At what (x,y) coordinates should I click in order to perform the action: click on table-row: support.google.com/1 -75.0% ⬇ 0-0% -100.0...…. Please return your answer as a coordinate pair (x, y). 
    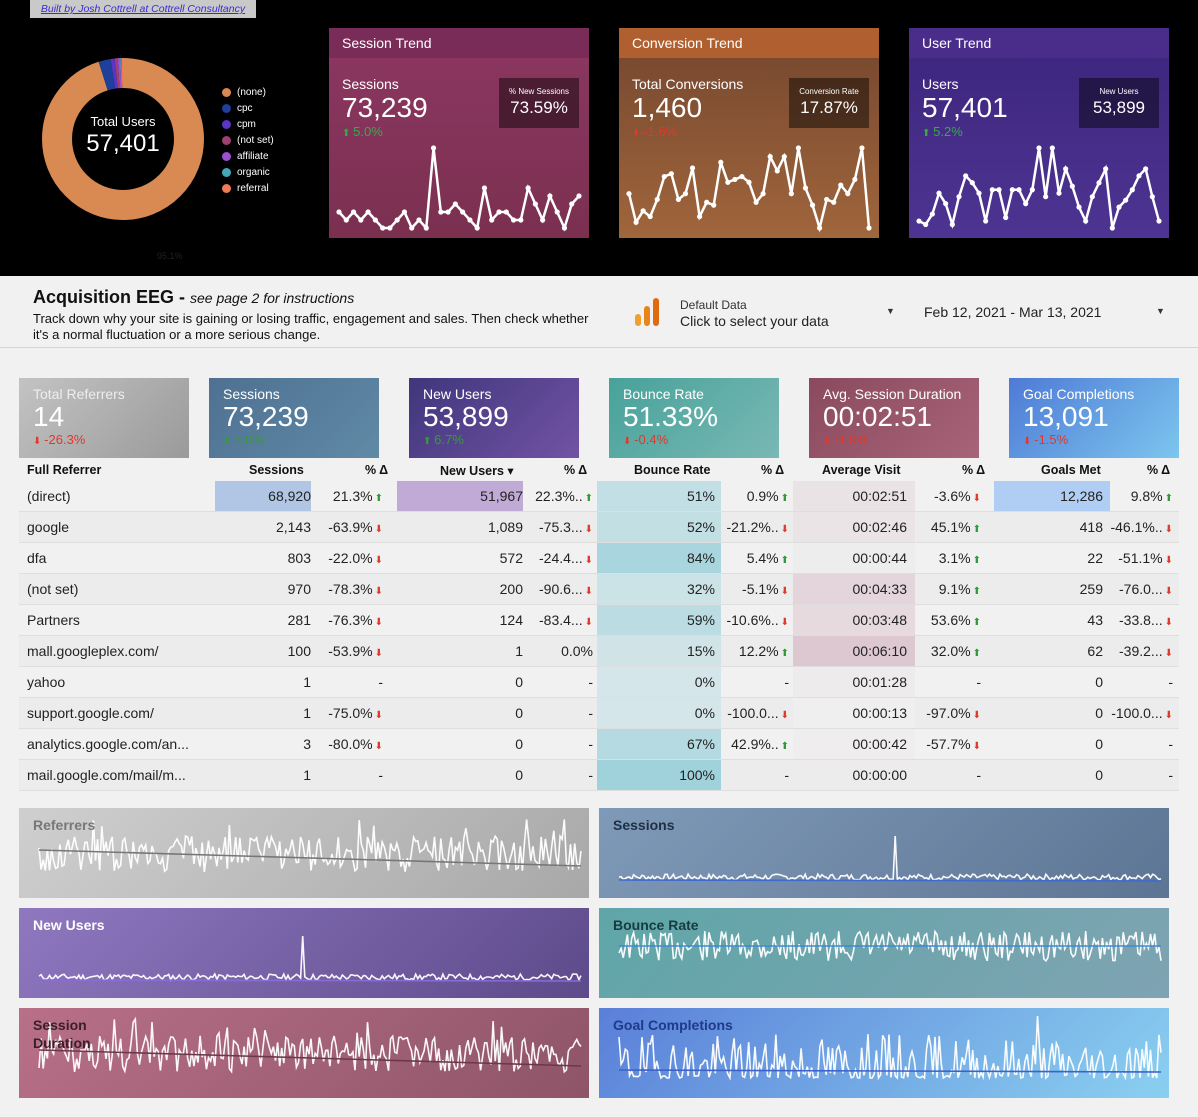
    Looking at the image, I should click on (599, 713).